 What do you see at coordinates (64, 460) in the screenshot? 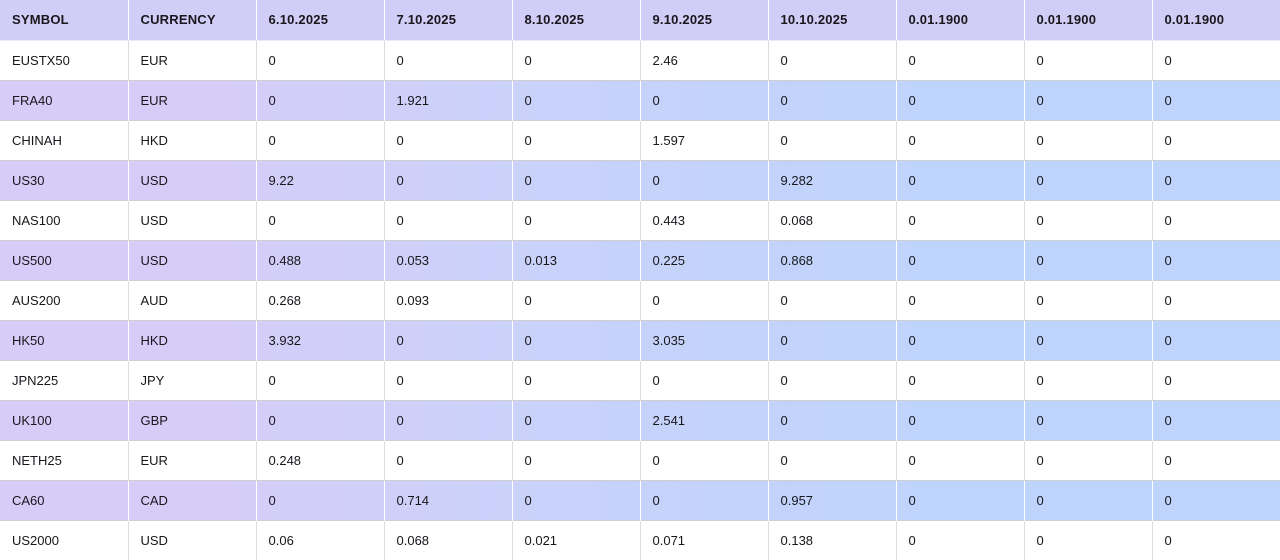
I see `symbol-cell: NETH25` at bounding box center [64, 460].